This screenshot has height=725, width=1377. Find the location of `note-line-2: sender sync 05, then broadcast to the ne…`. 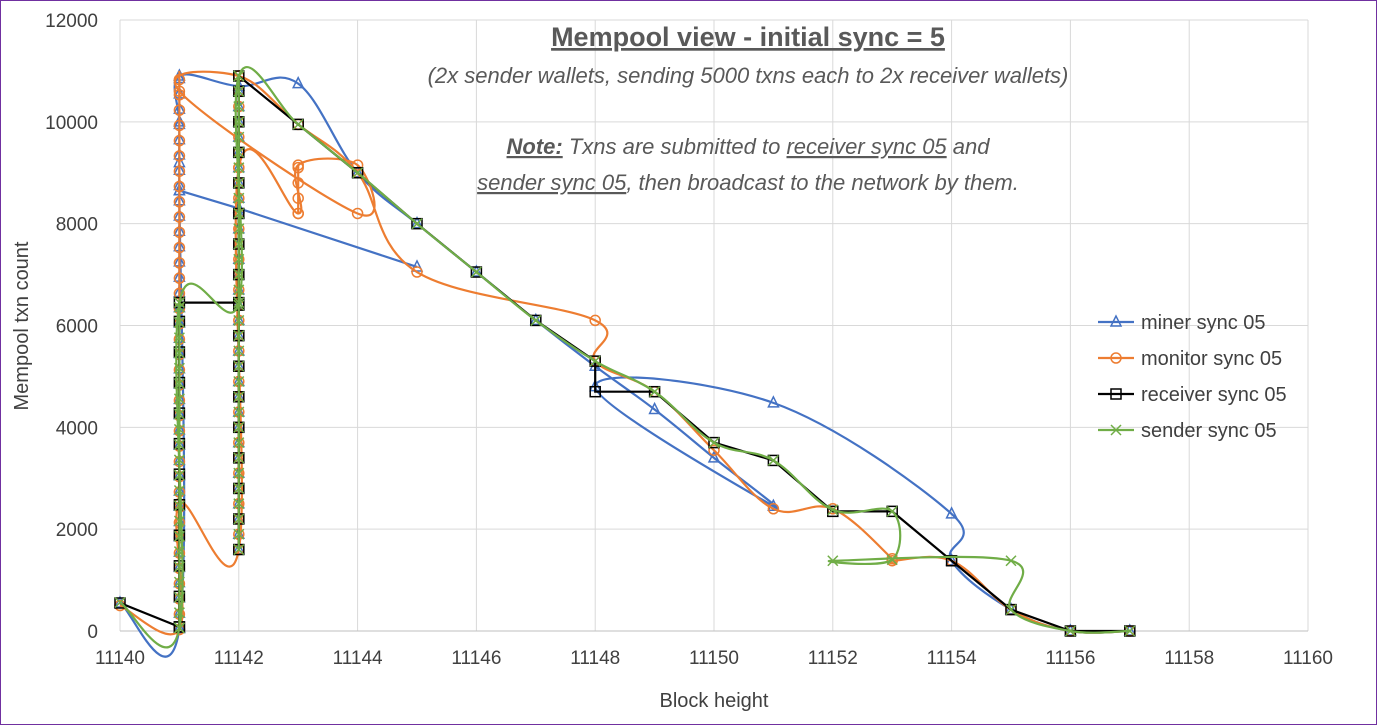

note-line-2: sender sync 05, then broadcast to the ne… is located at coordinates (748, 182).